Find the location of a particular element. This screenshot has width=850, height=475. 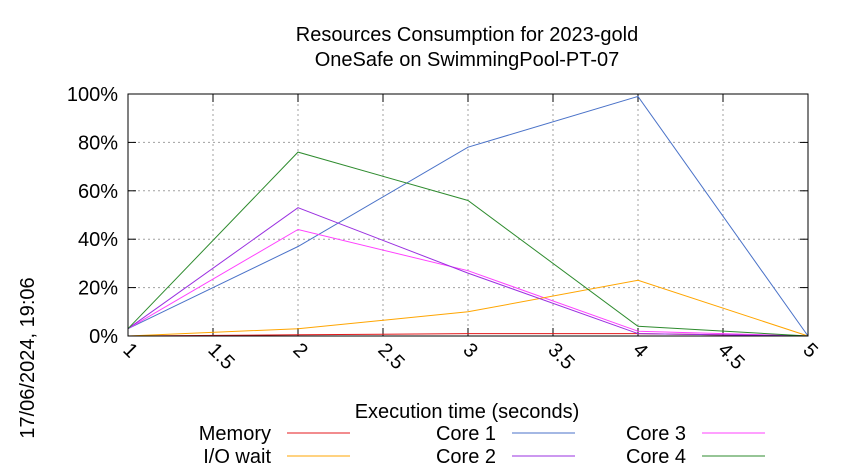

legend-label: Core 1 is located at coordinates (466, 434).